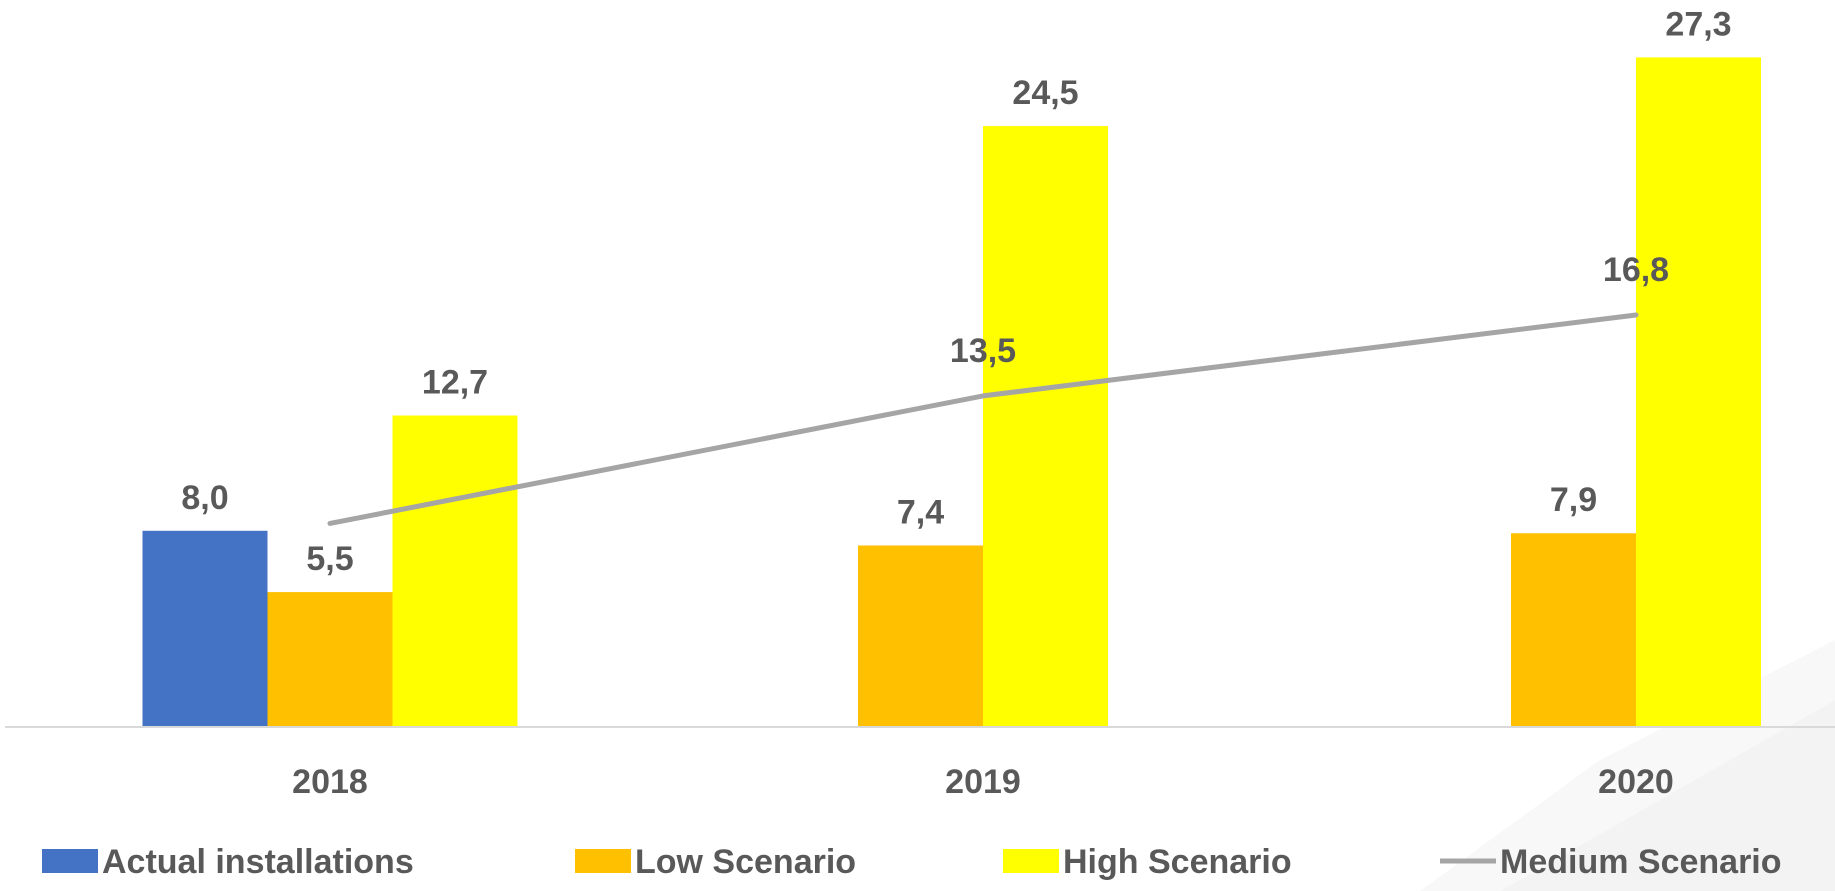 The width and height of the screenshot is (1835, 891). Describe the element at coordinates (1177, 862) in the screenshot. I see `legend-label-high-scenario: High Scenario` at that location.